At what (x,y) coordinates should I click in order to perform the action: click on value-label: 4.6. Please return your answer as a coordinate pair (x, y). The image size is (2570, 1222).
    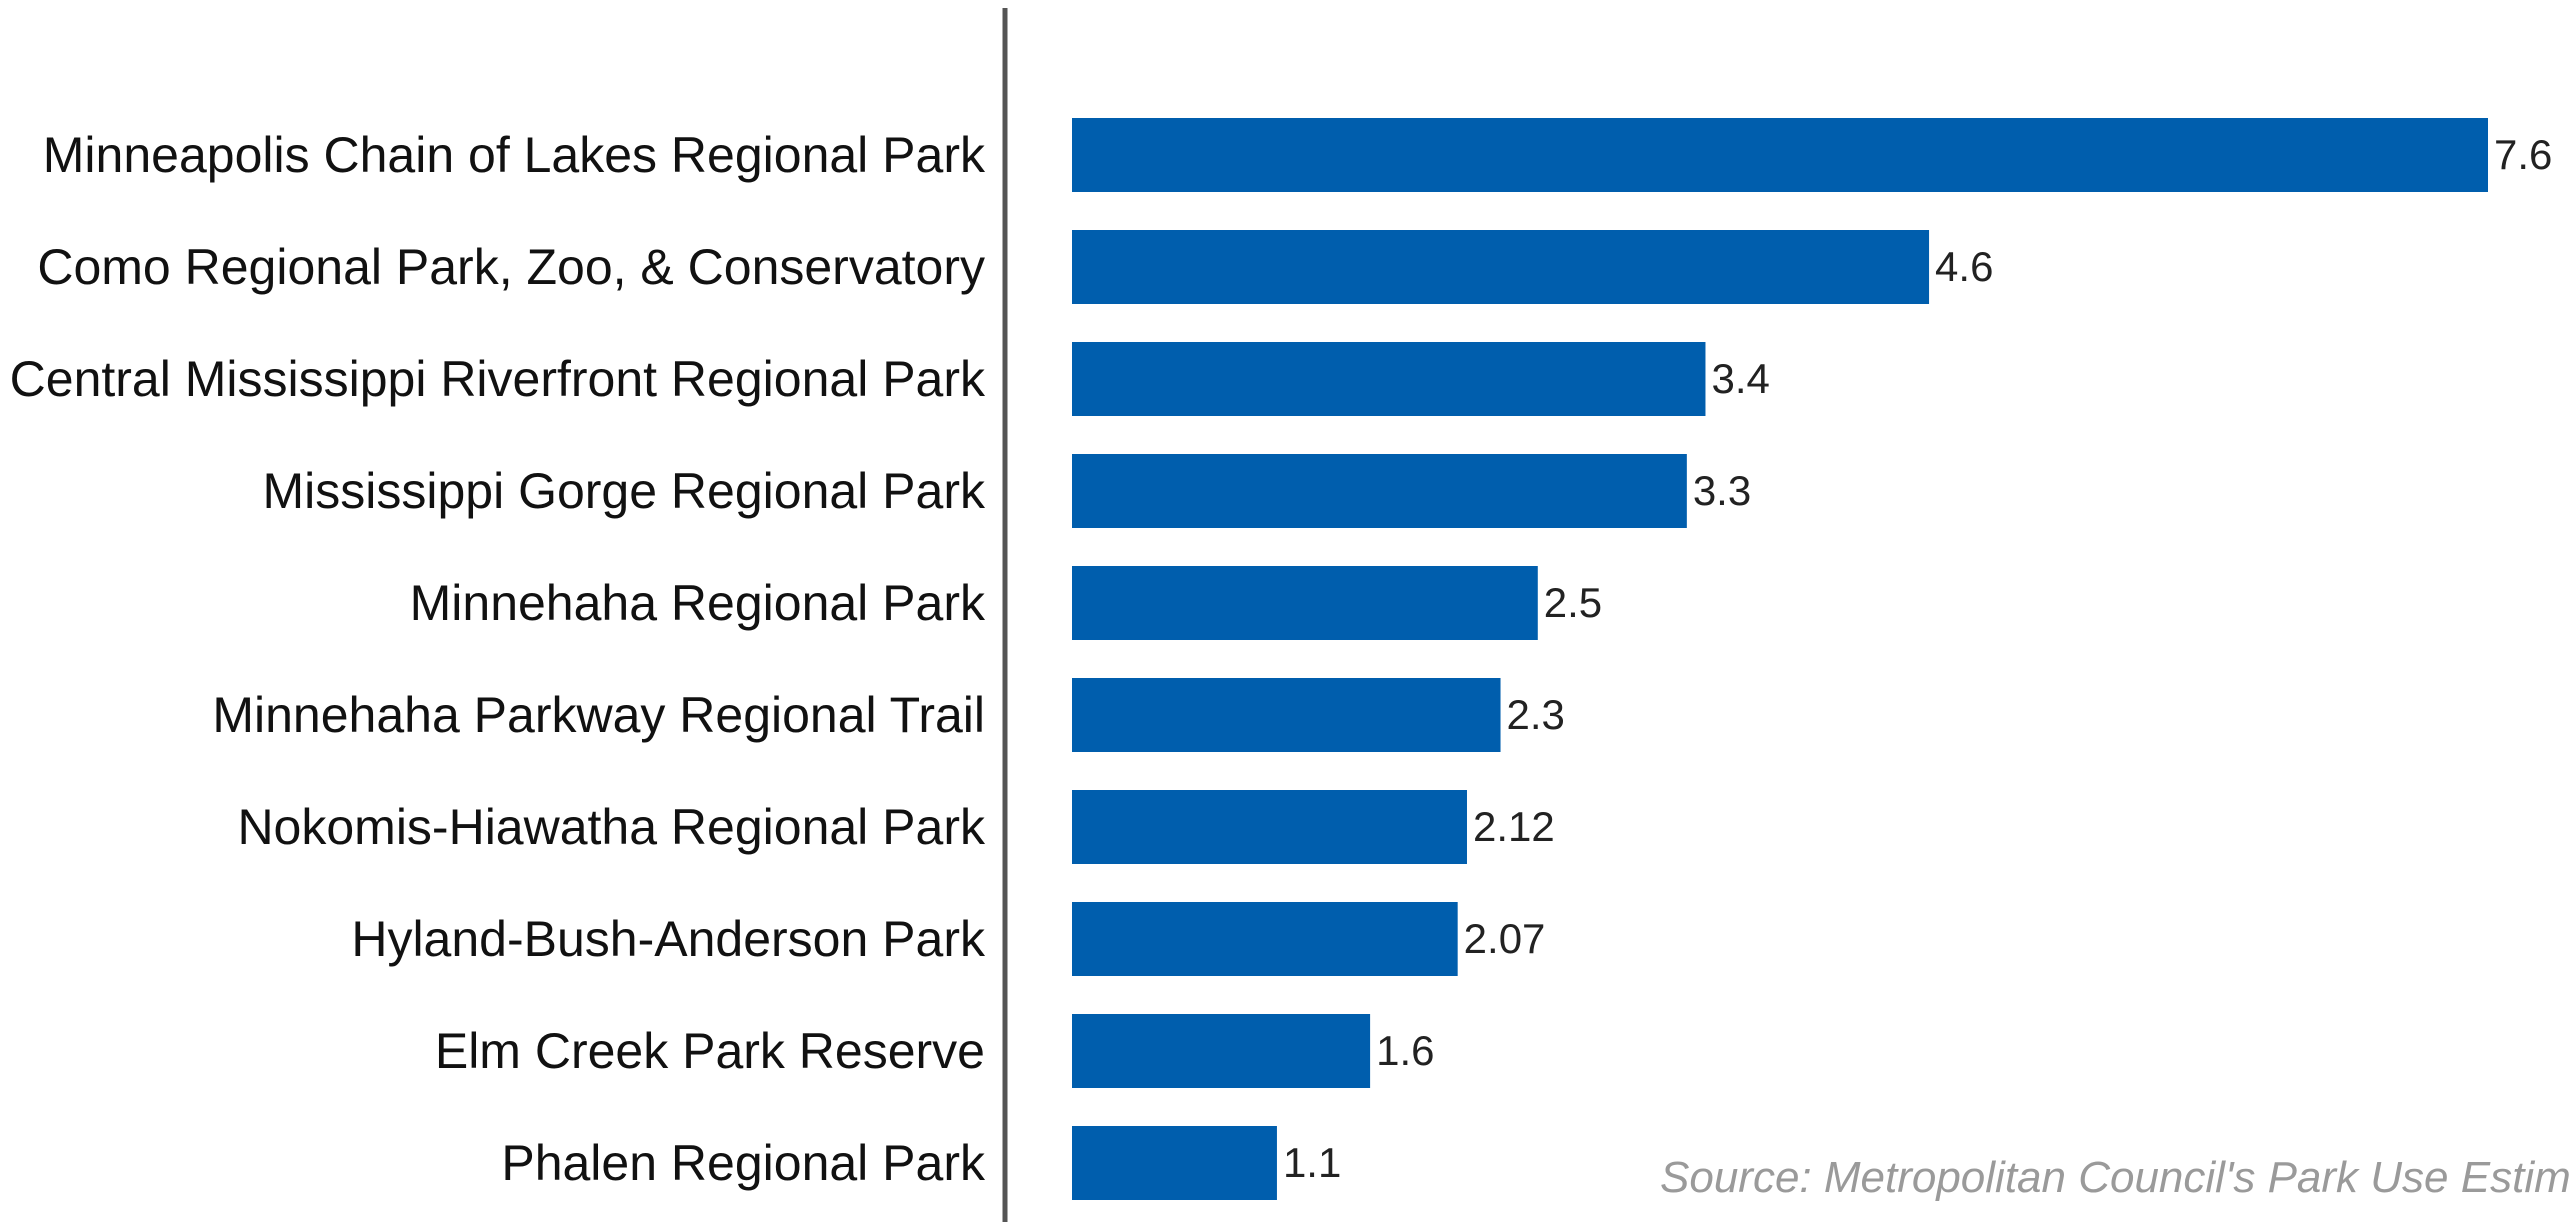
    Looking at the image, I should click on (1964, 266).